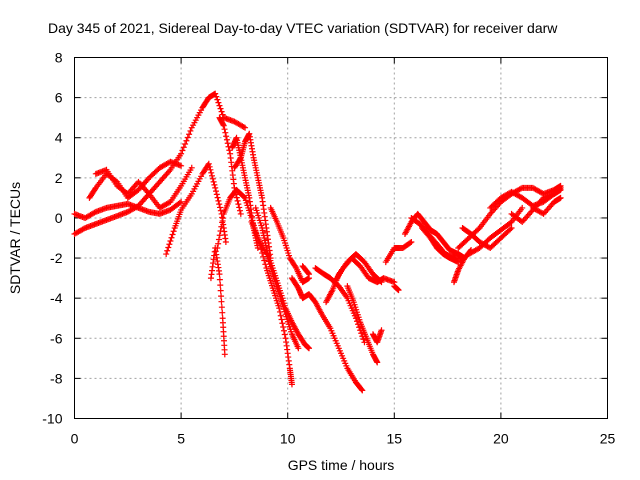 This screenshot has width=640, height=480. What do you see at coordinates (59, 138) in the screenshot?
I see `y-tick-label: 4` at bounding box center [59, 138].